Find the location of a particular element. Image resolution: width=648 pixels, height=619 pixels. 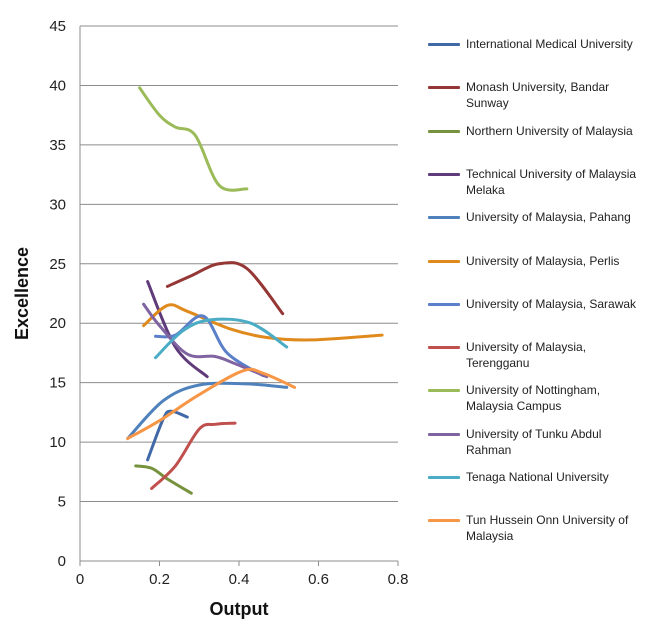

legend-item: Monash University, Bandar Sunway is located at coordinates (538, 95).